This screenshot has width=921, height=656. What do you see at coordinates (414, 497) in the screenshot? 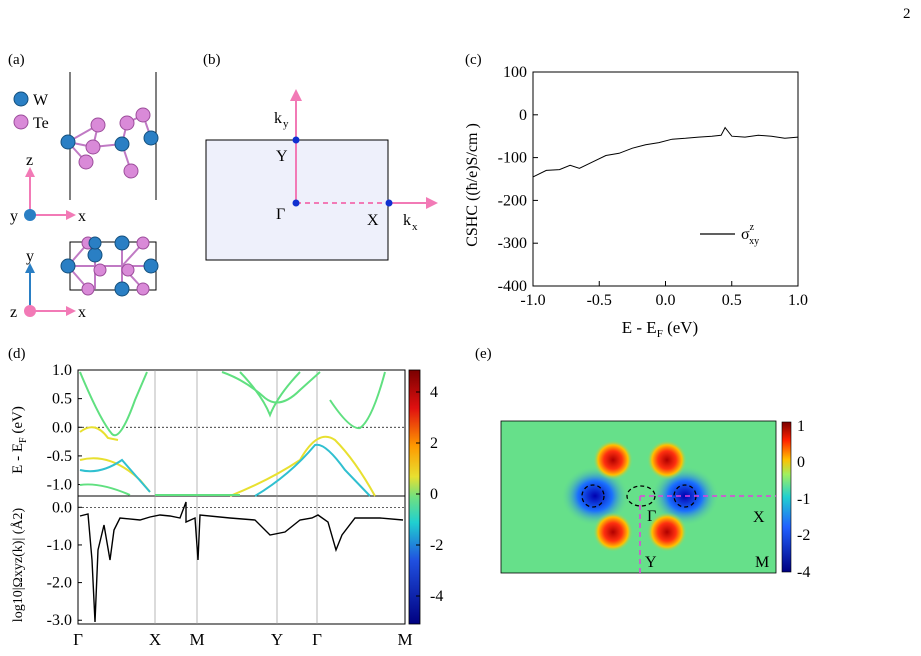
I see `d-colorbar` at bounding box center [414, 497].